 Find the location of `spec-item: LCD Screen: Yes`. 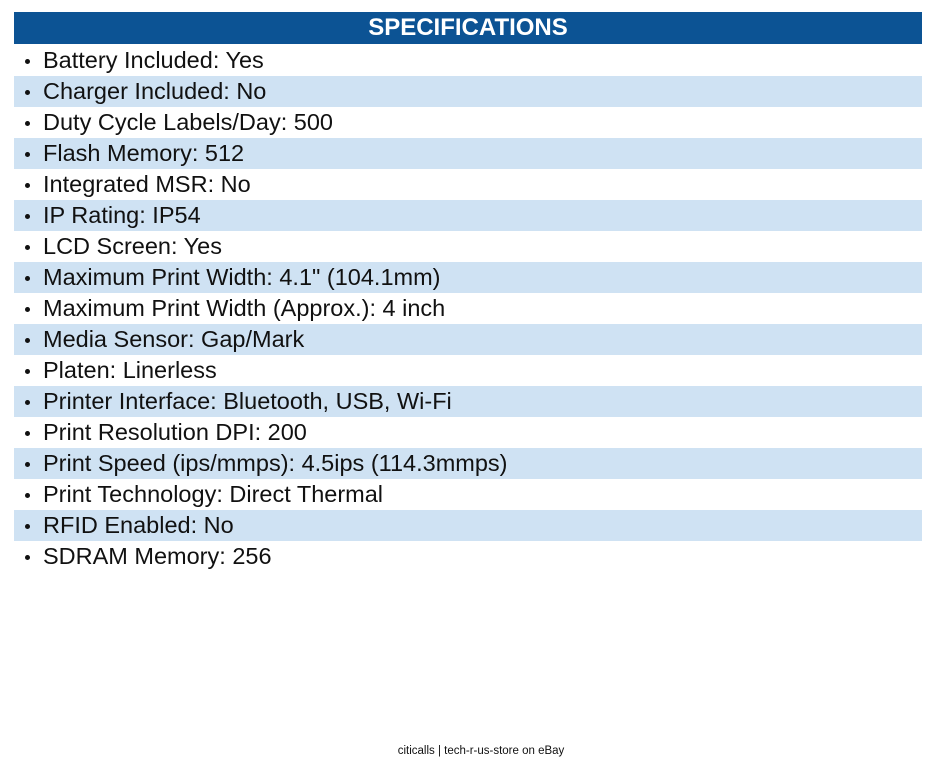

spec-item: LCD Screen: Yes is located at coordinates (468, 246).